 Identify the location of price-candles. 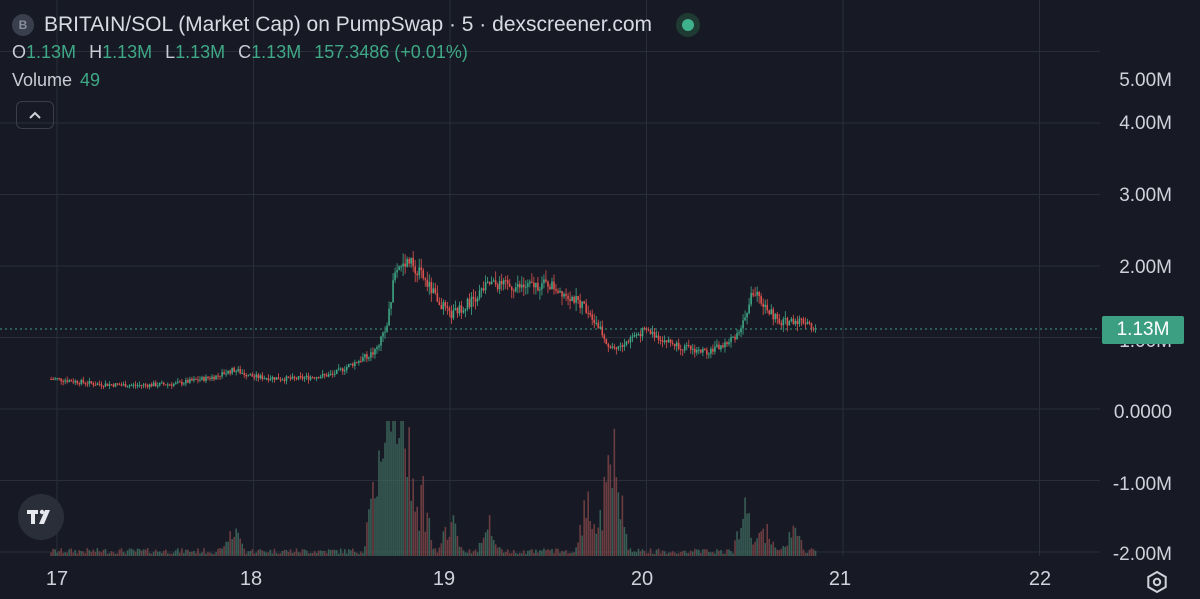
(433, 320).